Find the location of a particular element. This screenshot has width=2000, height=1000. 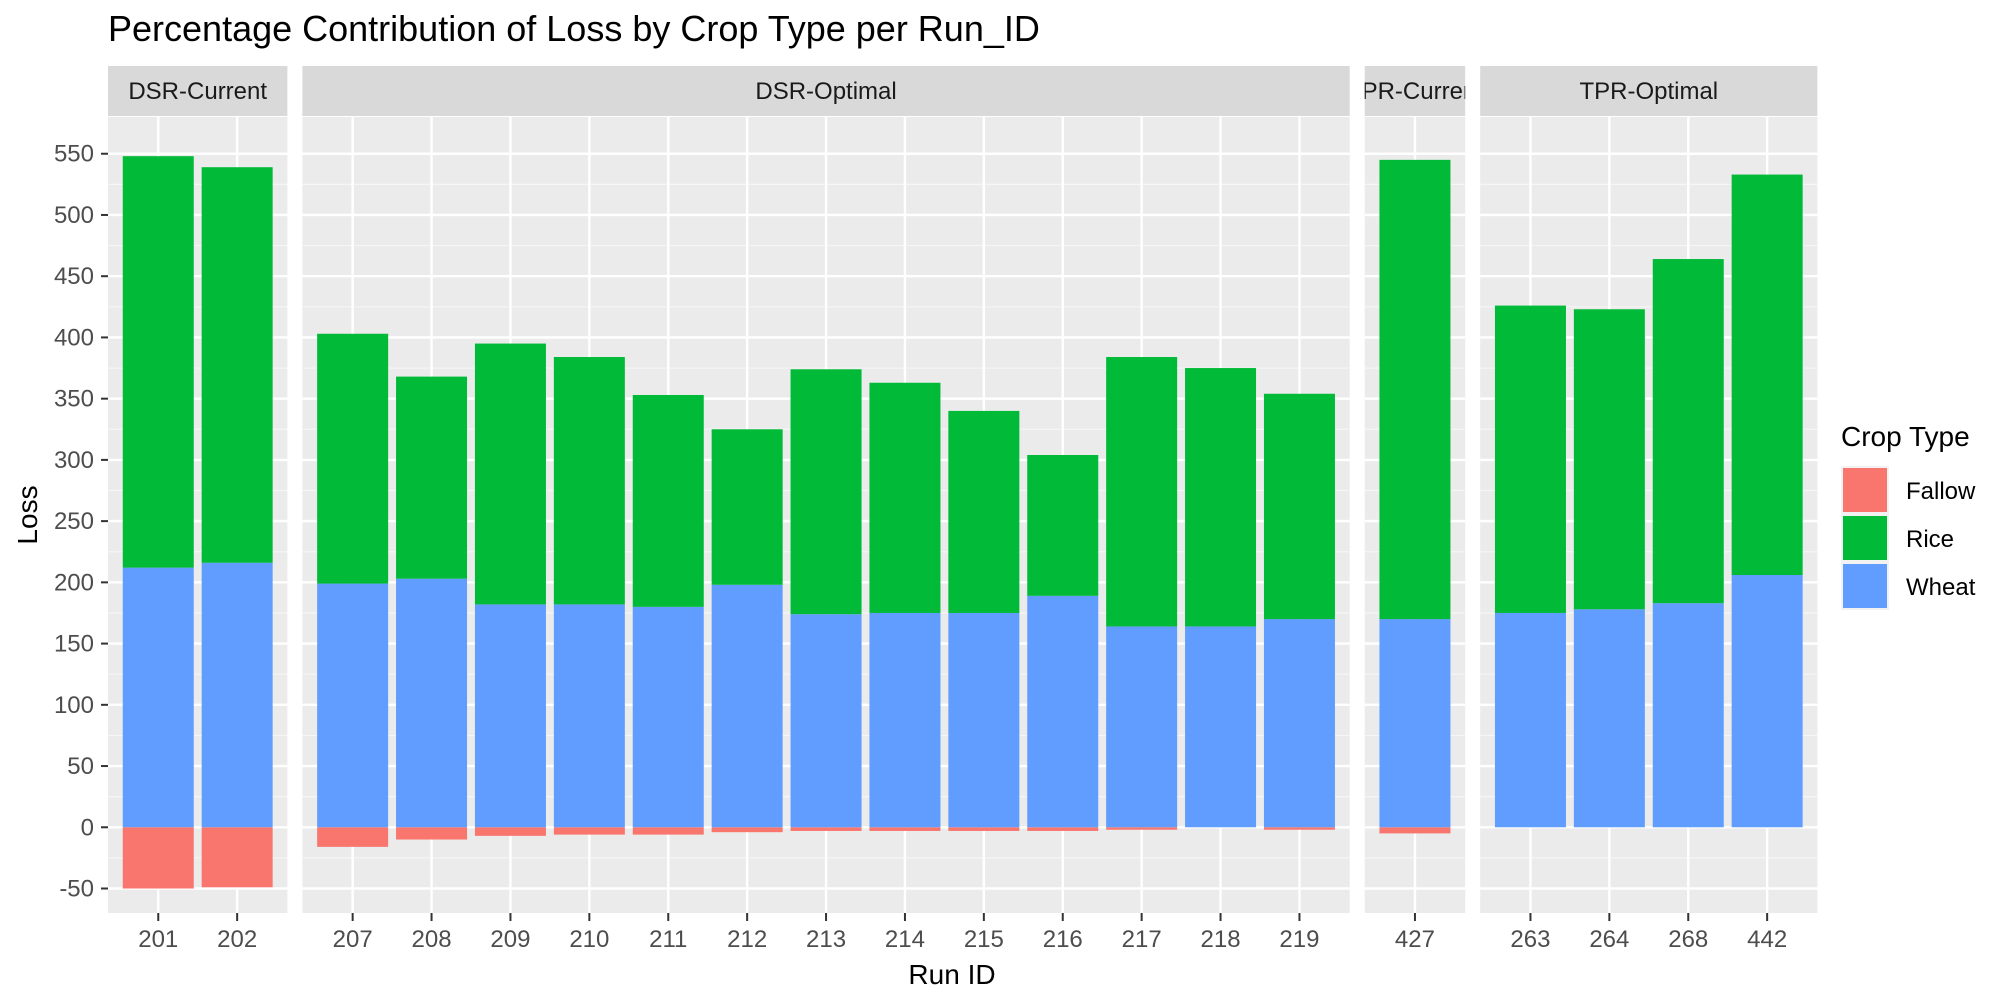

x-tick-label: 216 is located at coordinates (1063, 939).